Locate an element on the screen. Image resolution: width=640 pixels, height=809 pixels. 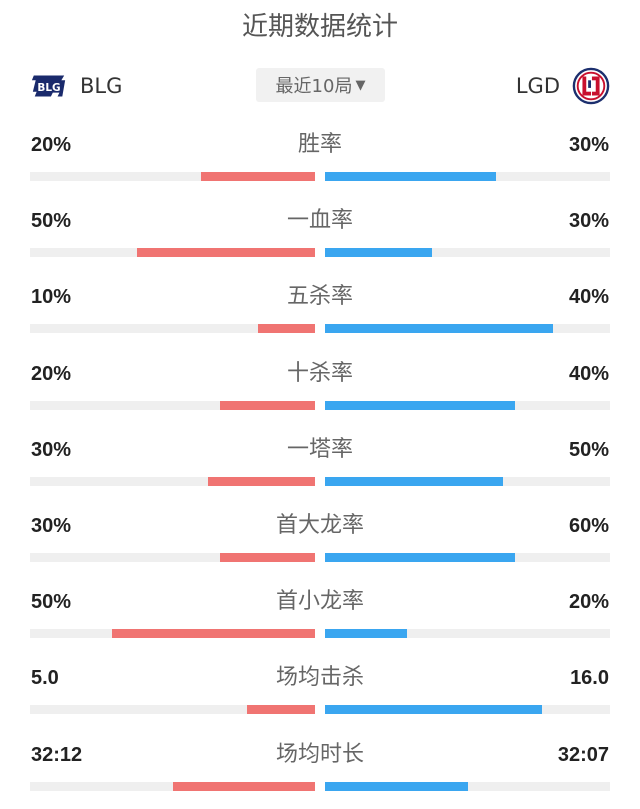
stat-row: 20% 十杀率 40% is located at coordinates (320, 389).